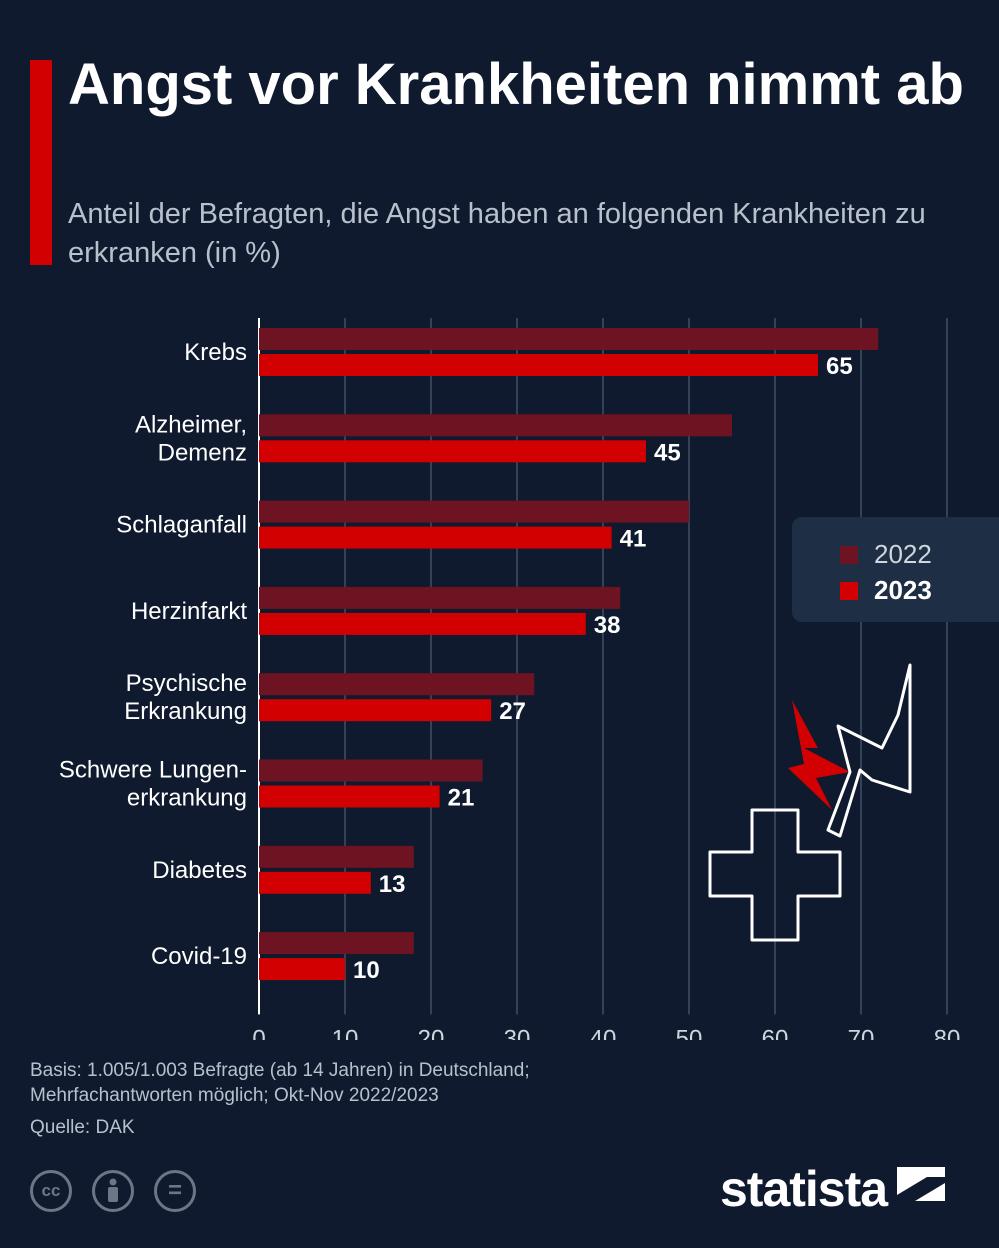 The image size is (999, 1248). What do you see at coordinates (903, 590) in the screenshot?
I see `legend-label-2023: 2023` at bounding box center [903, 590].